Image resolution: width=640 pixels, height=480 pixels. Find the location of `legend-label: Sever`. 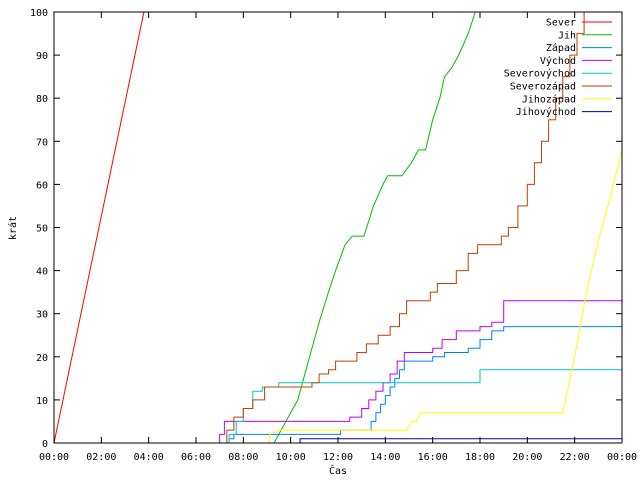

legend-label: Sever is located at coordinates (561, 23).